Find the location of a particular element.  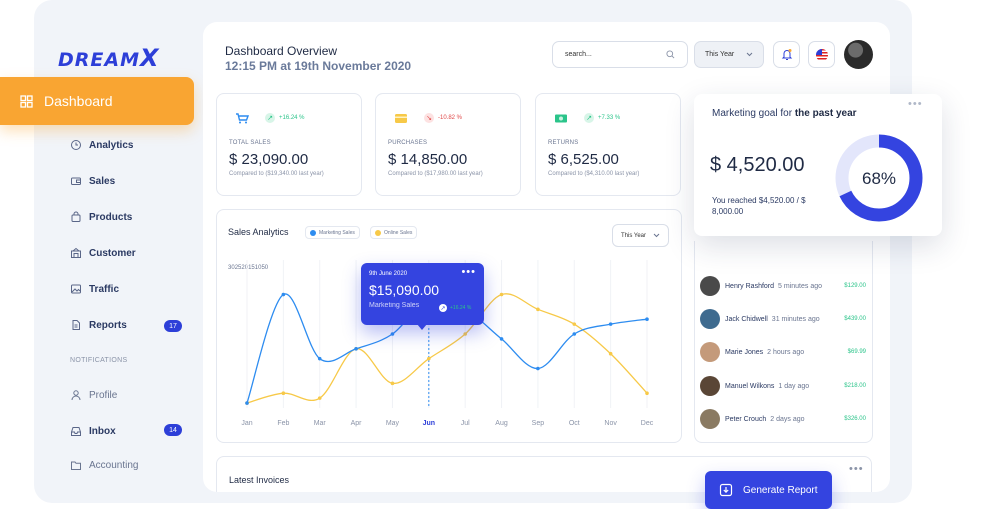

us-flag-icon is located at coordinates (821, 54).